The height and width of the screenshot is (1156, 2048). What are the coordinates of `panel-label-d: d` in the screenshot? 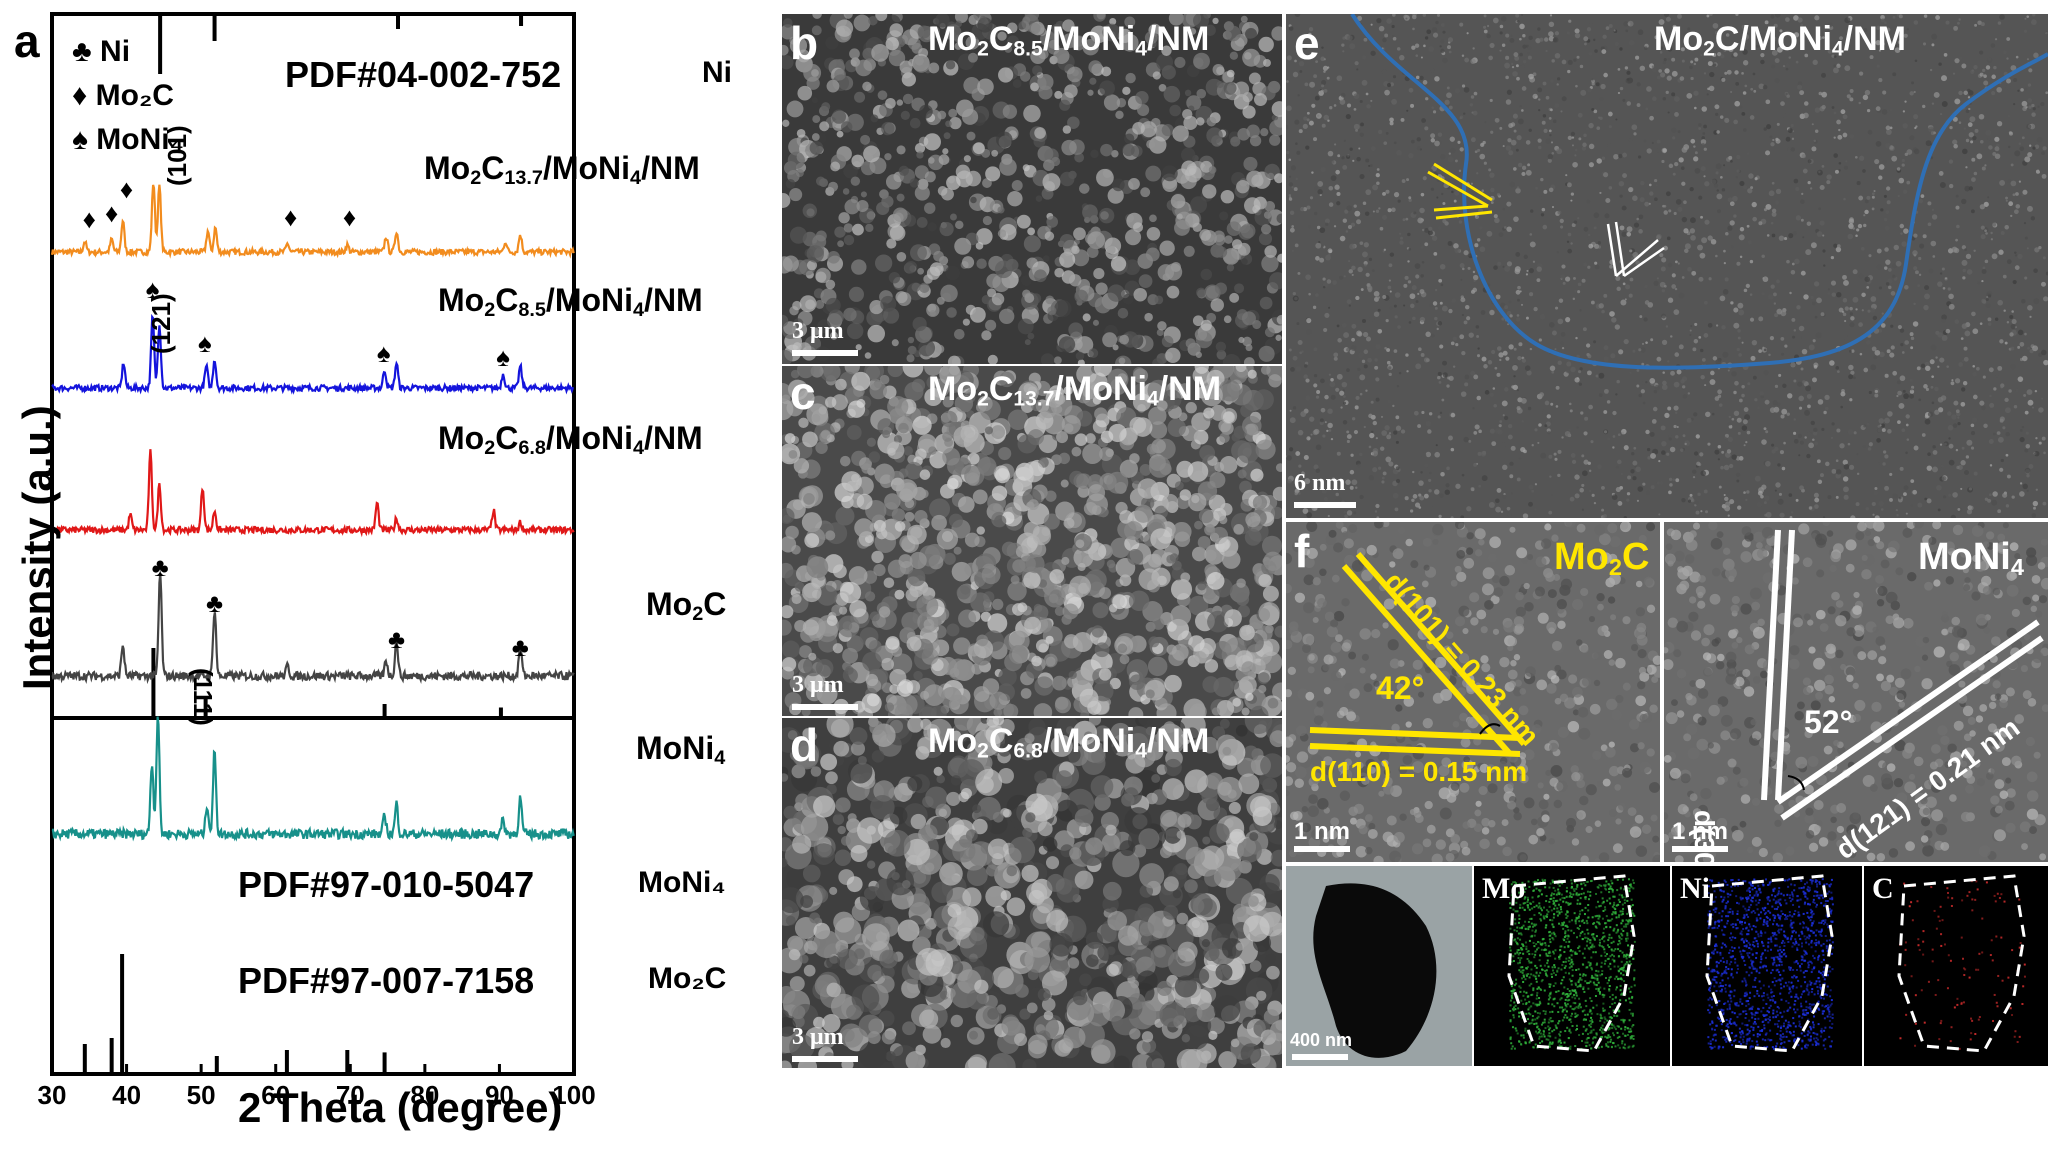 It's located at (804, 745).